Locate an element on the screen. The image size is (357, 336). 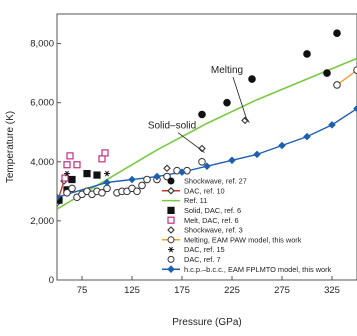
legend-item: Melt, DAC, ref. 6 is located at coordinates (203, 220).